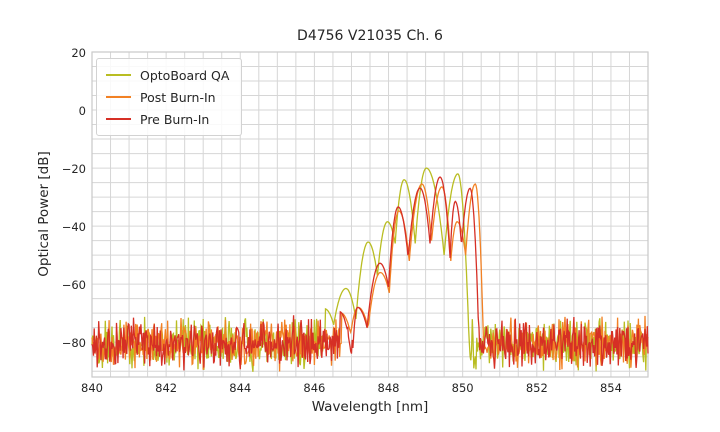 Image resolution: width=720 pixels, height=432 pixels. I want to click on y-tick-label: −40, so click(73, 227).